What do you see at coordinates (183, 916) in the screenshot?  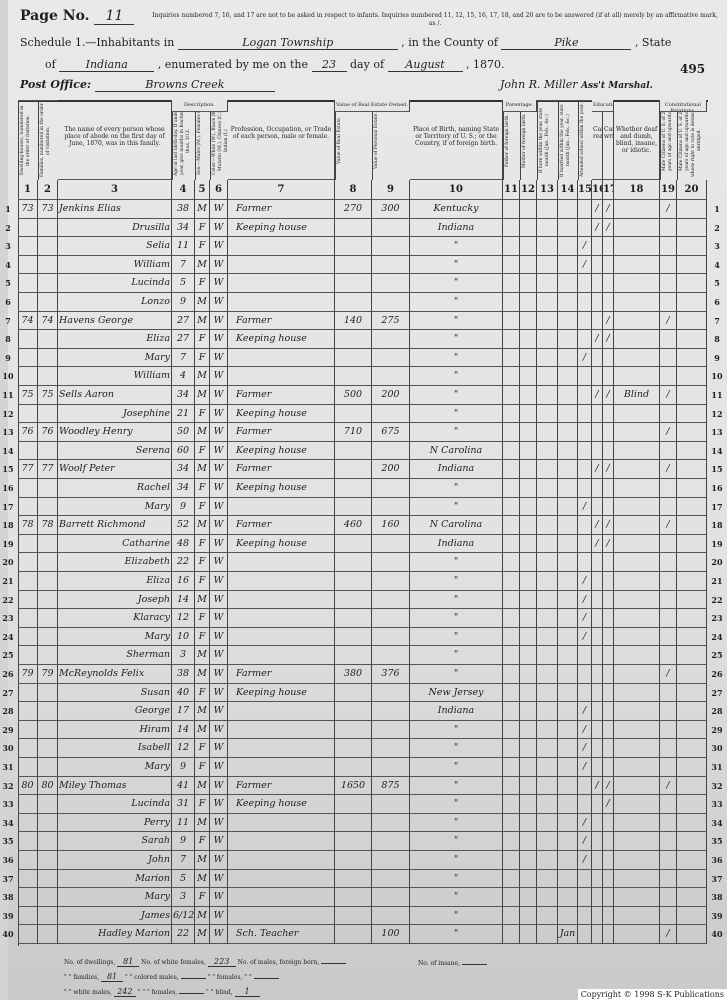 I see `table-cell-col-4: 6/12` at bounding box center [183, 916].